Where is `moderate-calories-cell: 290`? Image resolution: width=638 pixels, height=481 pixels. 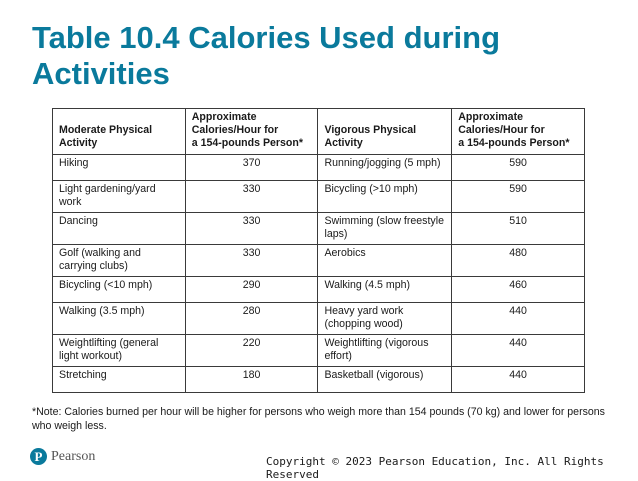 moderate-calories-cell: 290 is located at coordinates (251, 289).